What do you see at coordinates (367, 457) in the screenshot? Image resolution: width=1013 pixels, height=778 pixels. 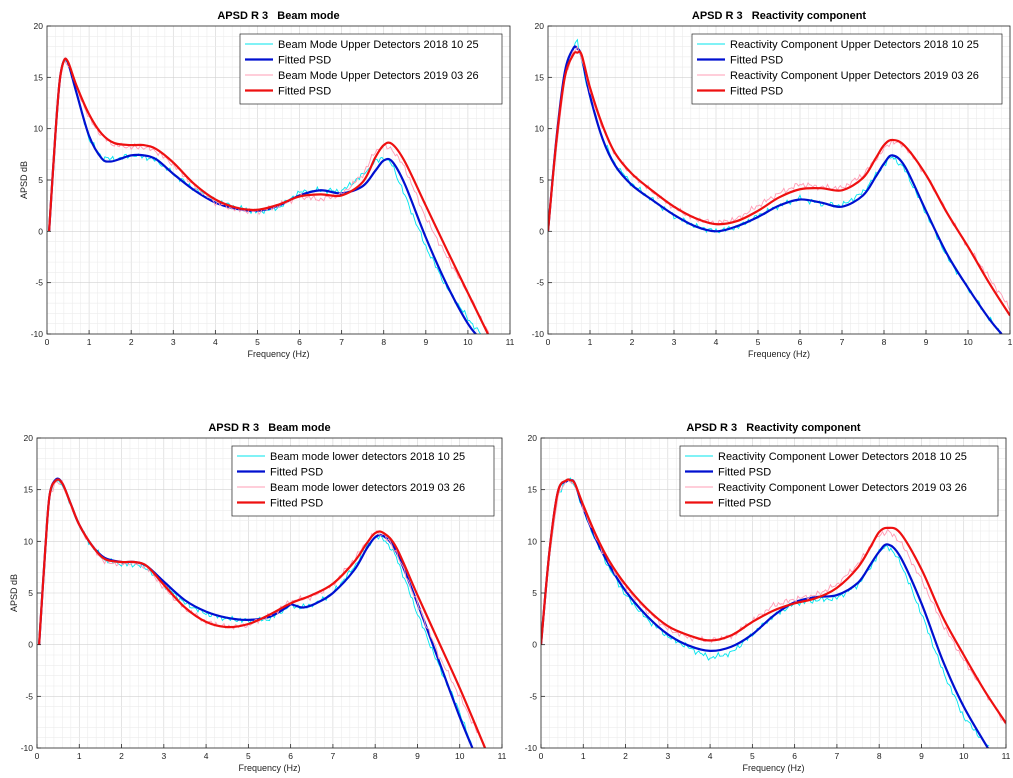 I see `legend-entry: Beam mode lower detectors 2018 10 25` at bounding box center [367, 457].